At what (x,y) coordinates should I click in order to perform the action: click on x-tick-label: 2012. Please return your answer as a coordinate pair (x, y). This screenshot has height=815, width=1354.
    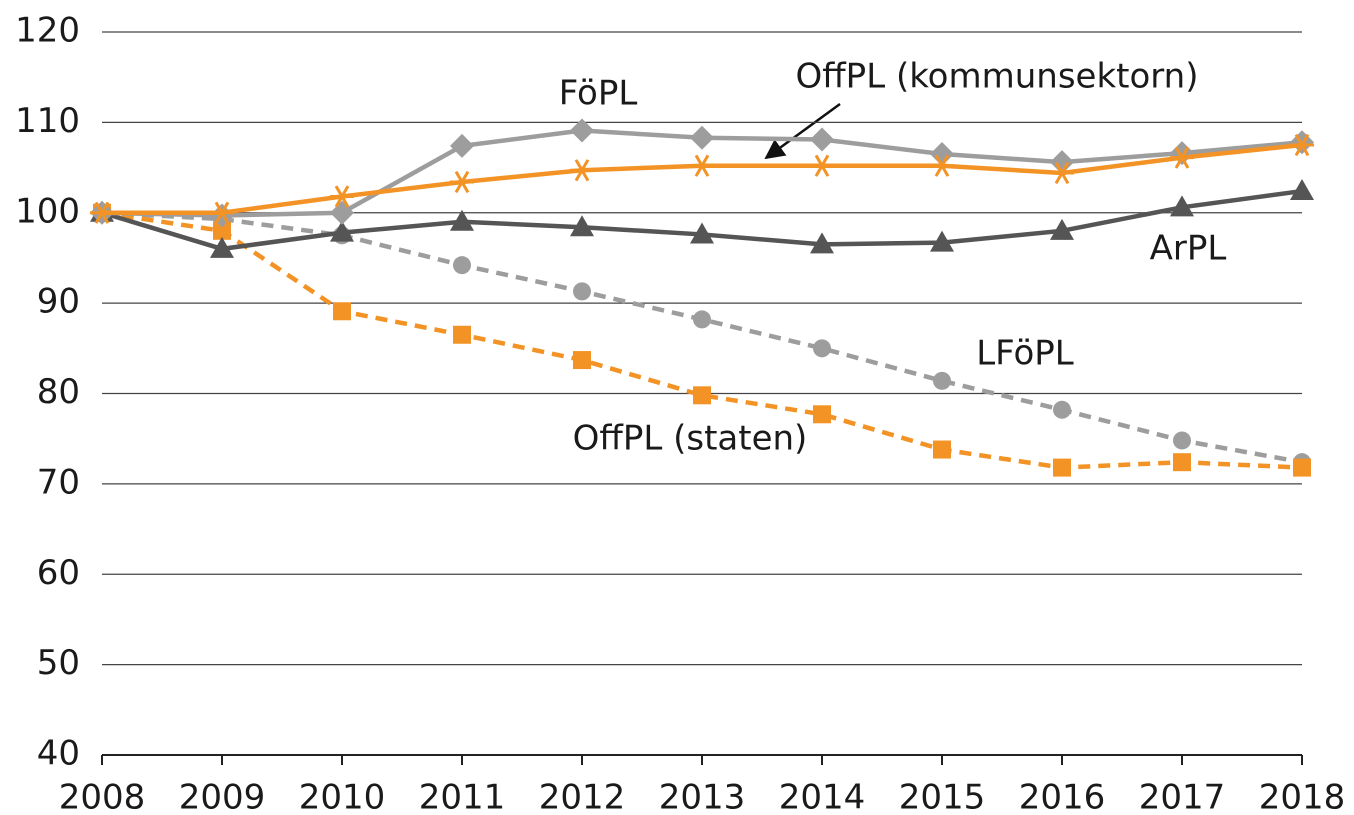
    Looking at the image, I should click on (582, 796).